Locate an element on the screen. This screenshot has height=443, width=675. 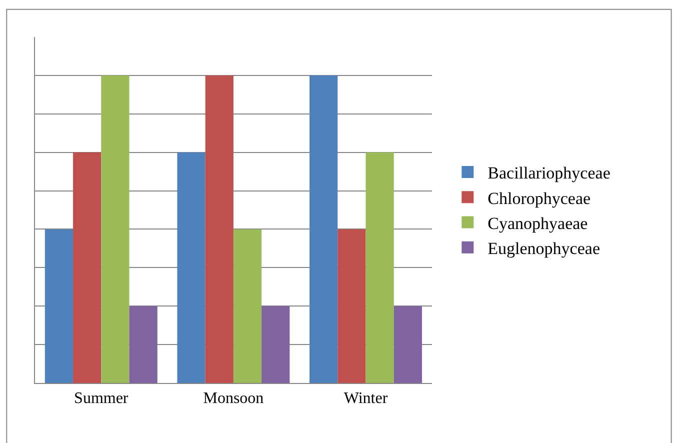
legend-label: Cyanophyaeae is located at coordinates (538, 223).